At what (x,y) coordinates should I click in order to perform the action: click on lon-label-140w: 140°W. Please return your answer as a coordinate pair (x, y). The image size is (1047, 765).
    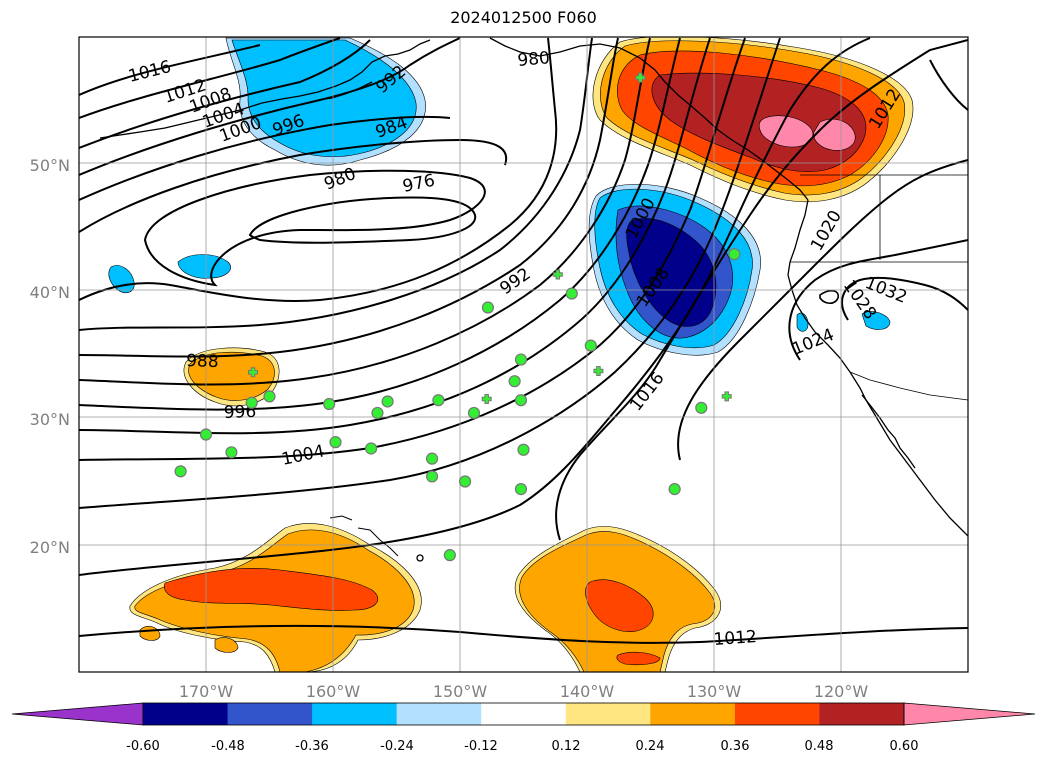
    Looking at the image, I should click on (587, 691).